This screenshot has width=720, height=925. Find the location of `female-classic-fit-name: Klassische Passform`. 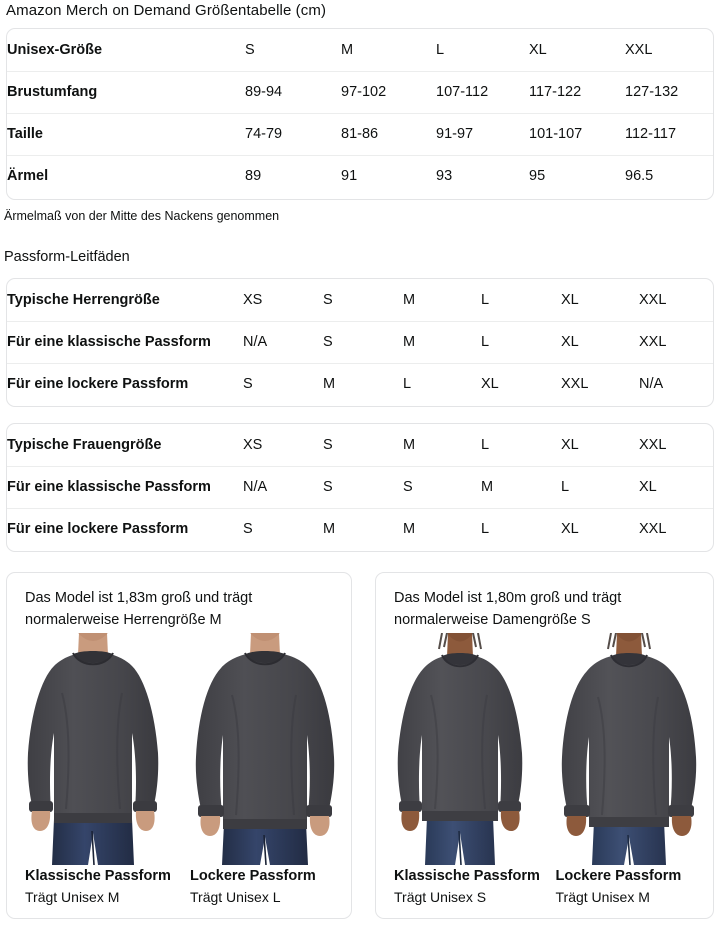

female-classic-fit-name: Klassische Passform is located at coordinates (467, 876).